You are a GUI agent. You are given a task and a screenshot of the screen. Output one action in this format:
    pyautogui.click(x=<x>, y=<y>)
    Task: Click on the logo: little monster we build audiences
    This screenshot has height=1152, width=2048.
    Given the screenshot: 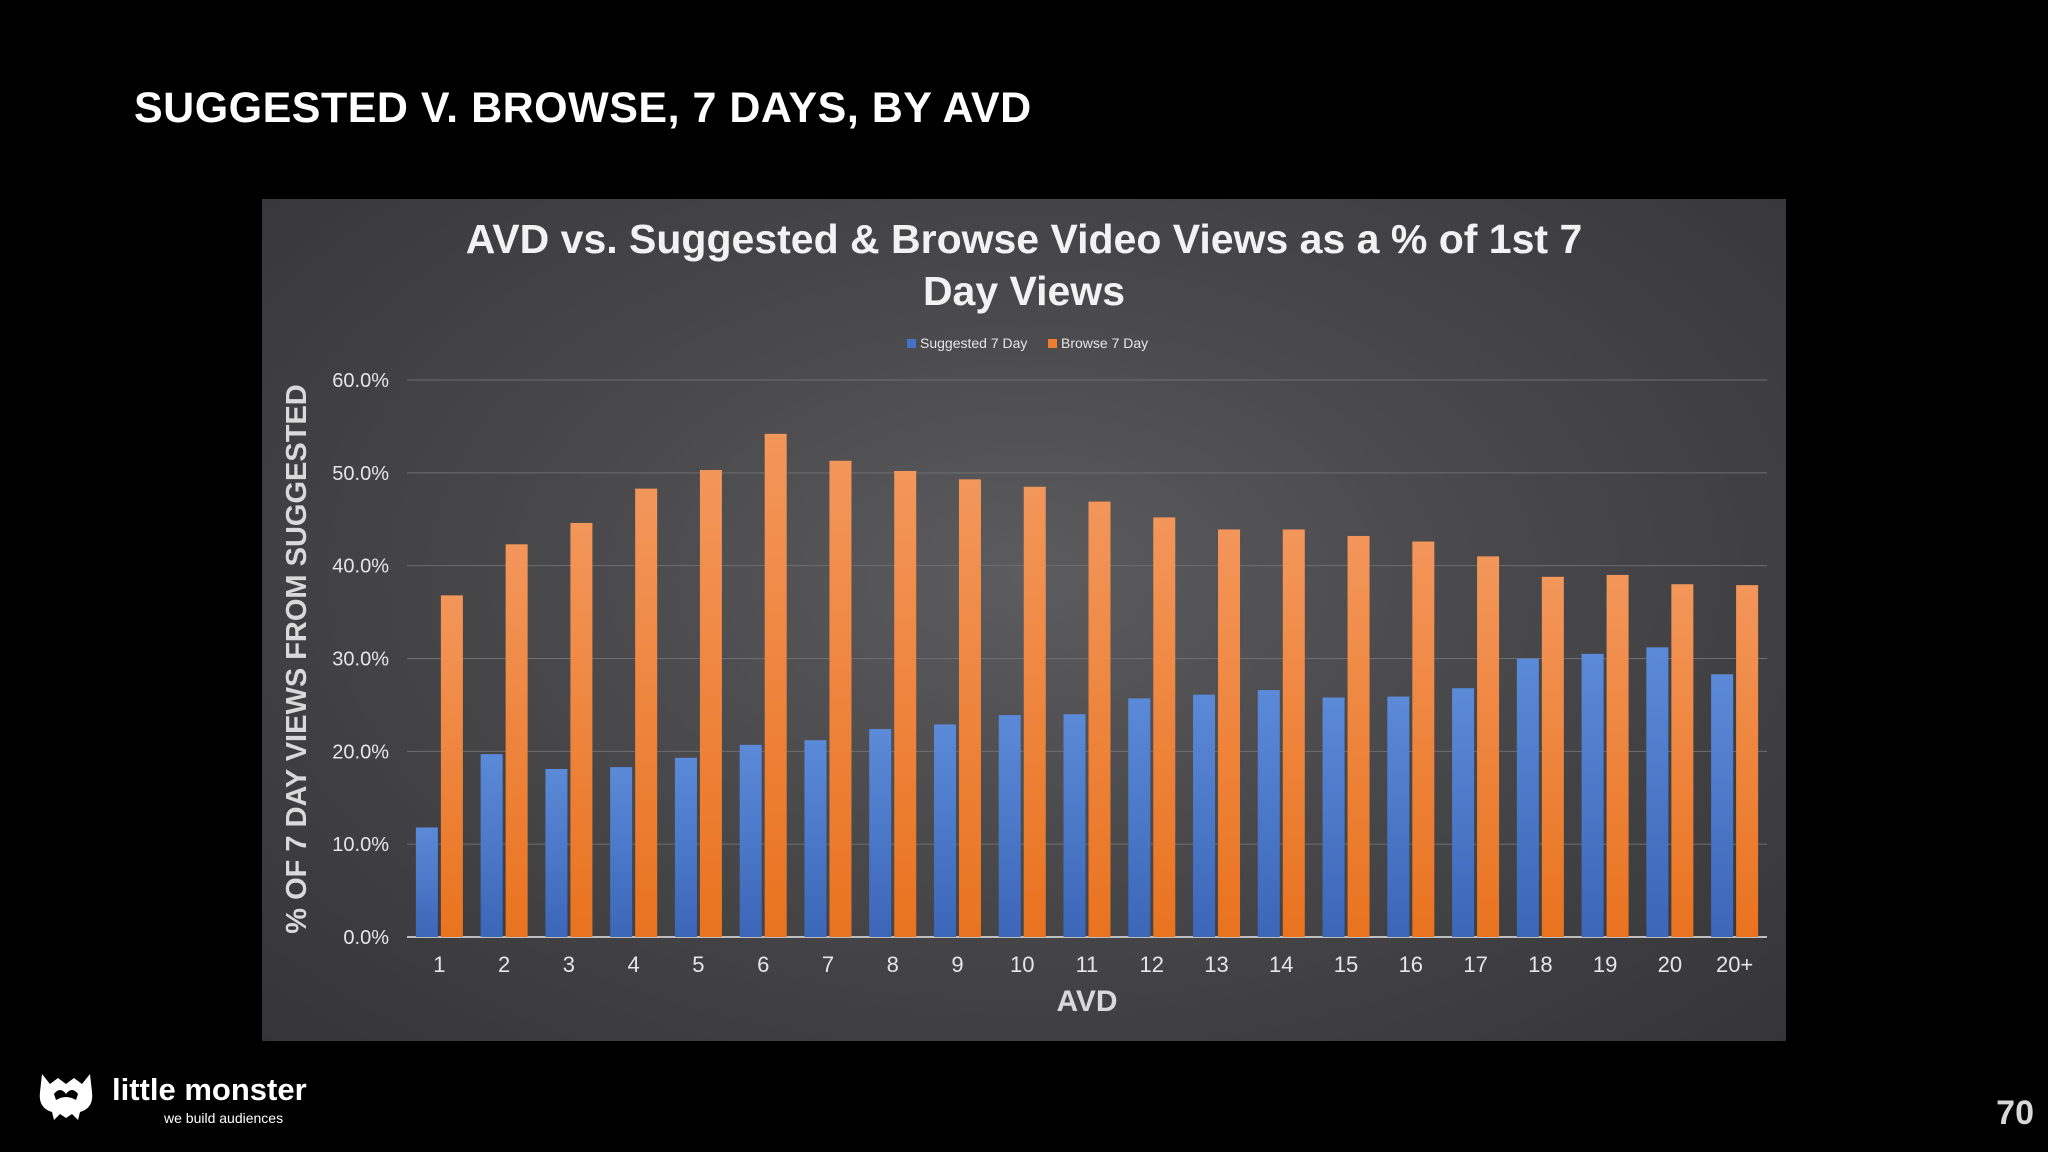 What is the action you would take?
    pyautogui.click(x=174, y=1096)
    